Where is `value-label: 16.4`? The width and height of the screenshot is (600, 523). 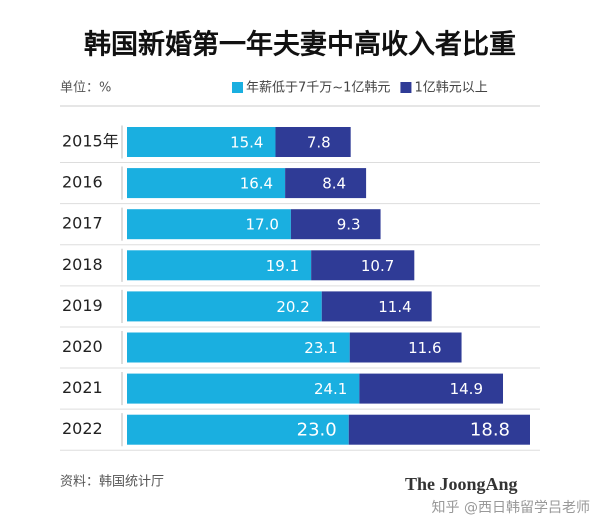
value-label: 16.4 is located at coordinates (256, 184).